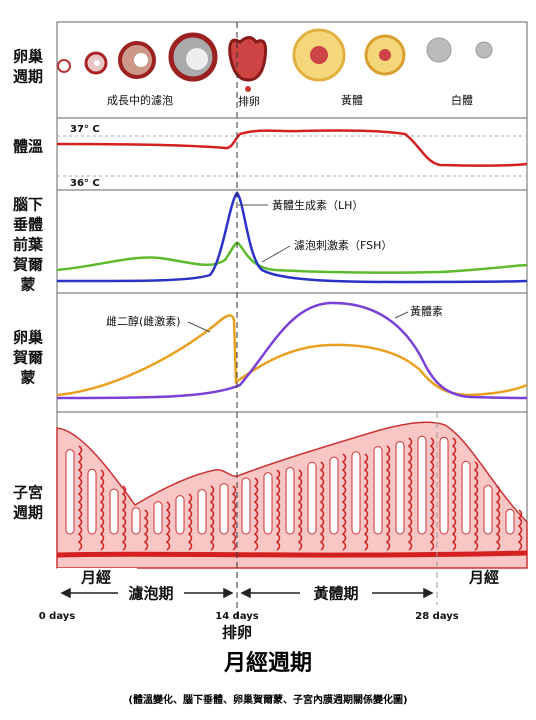  Describe the element at coordinates (28, 147) in the screenshot. I see `row-label: 體溫` at that location.